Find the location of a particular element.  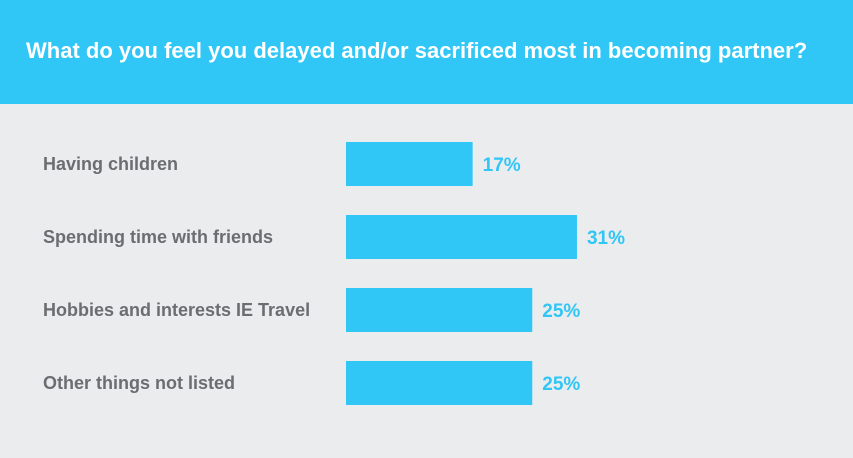

category-label: Other things not listed is located at coordinates (139, 383).